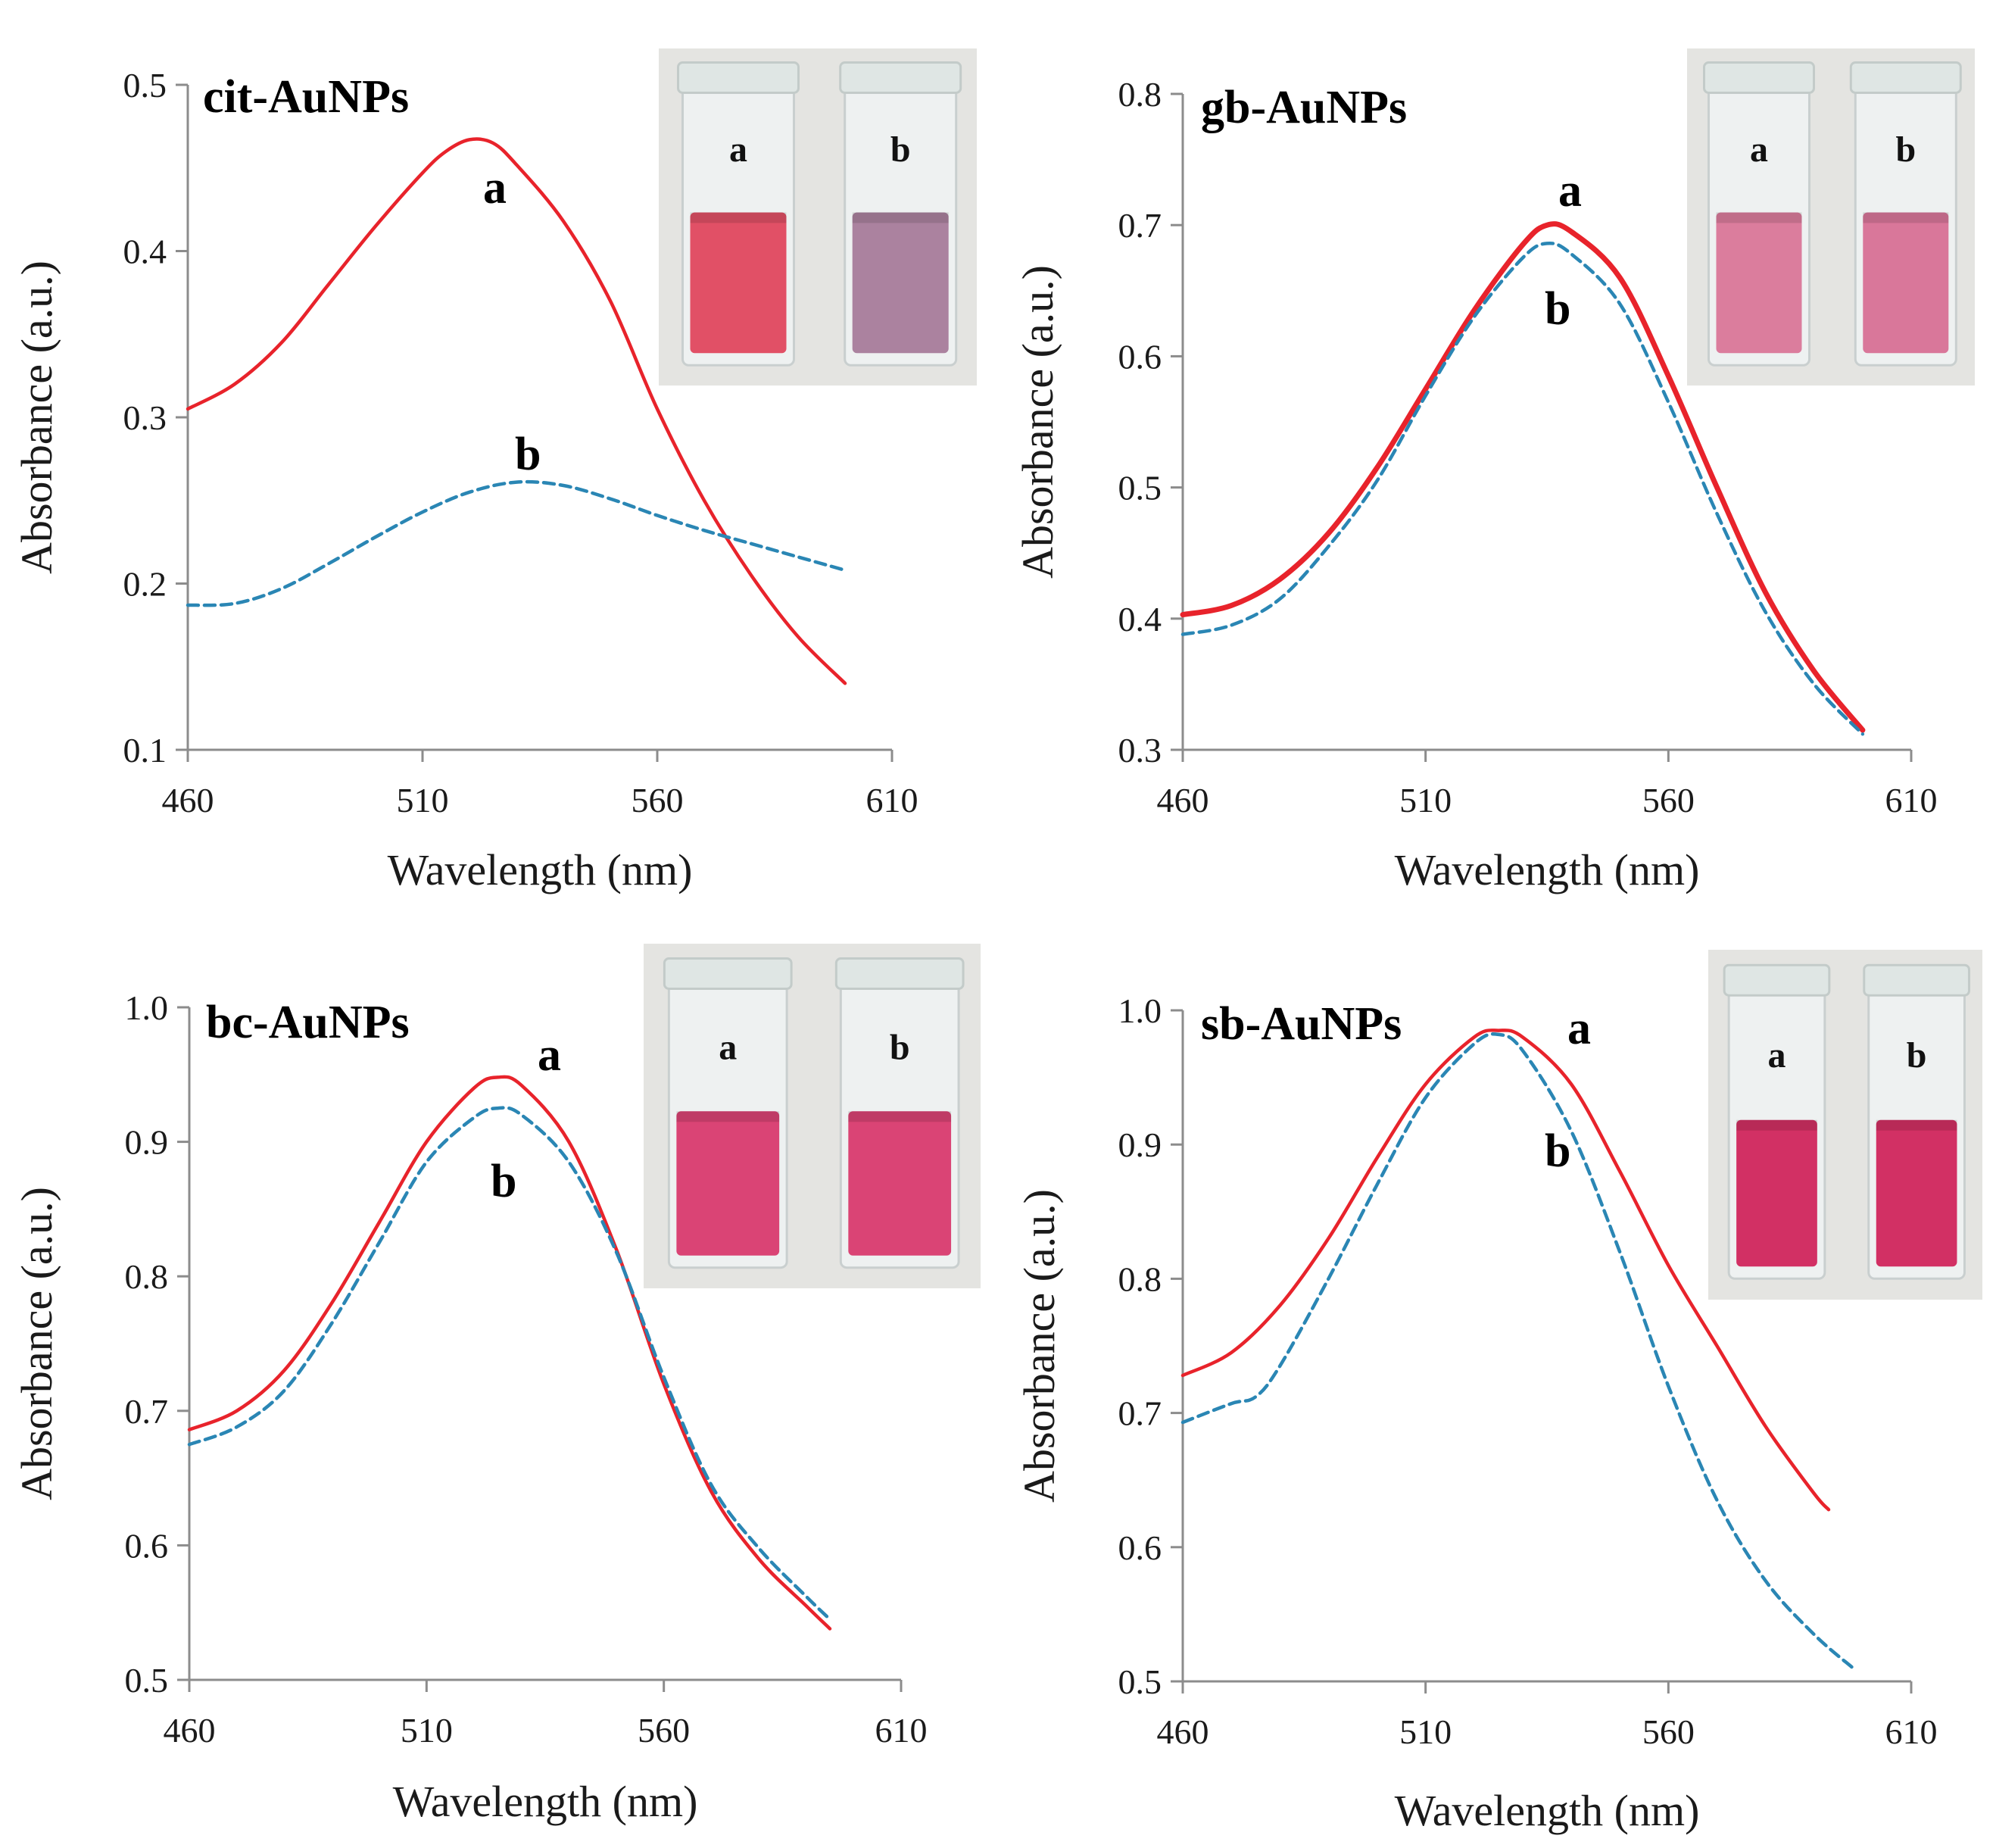 This screenshot has height=1848, width=1996. Describe the element at coordinates (145, 584) in the screenshot. I see `y-tick-label: 0.2` at that location.